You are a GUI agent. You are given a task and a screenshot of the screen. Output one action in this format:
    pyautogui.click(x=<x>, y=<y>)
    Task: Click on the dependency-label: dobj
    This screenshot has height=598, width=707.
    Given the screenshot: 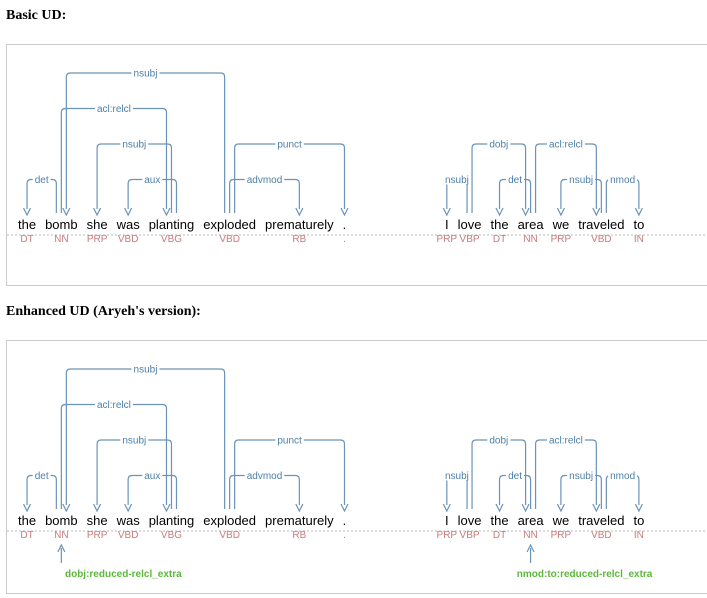 What is the action you would take?
    pyautogui.click(x=498, y=441)
    